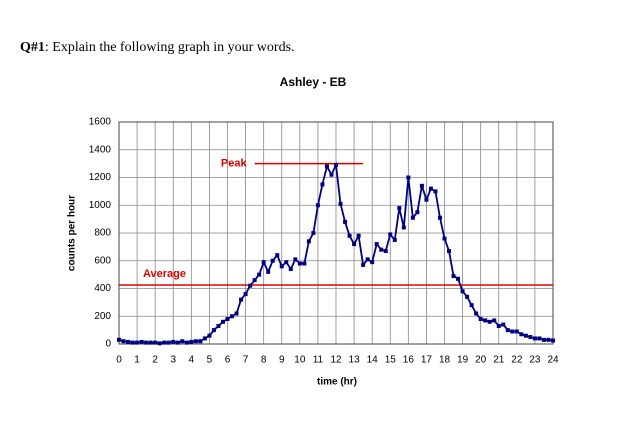 The image size is (625, 435). I want to click on x-tick-label: 5, so click(210, 360).